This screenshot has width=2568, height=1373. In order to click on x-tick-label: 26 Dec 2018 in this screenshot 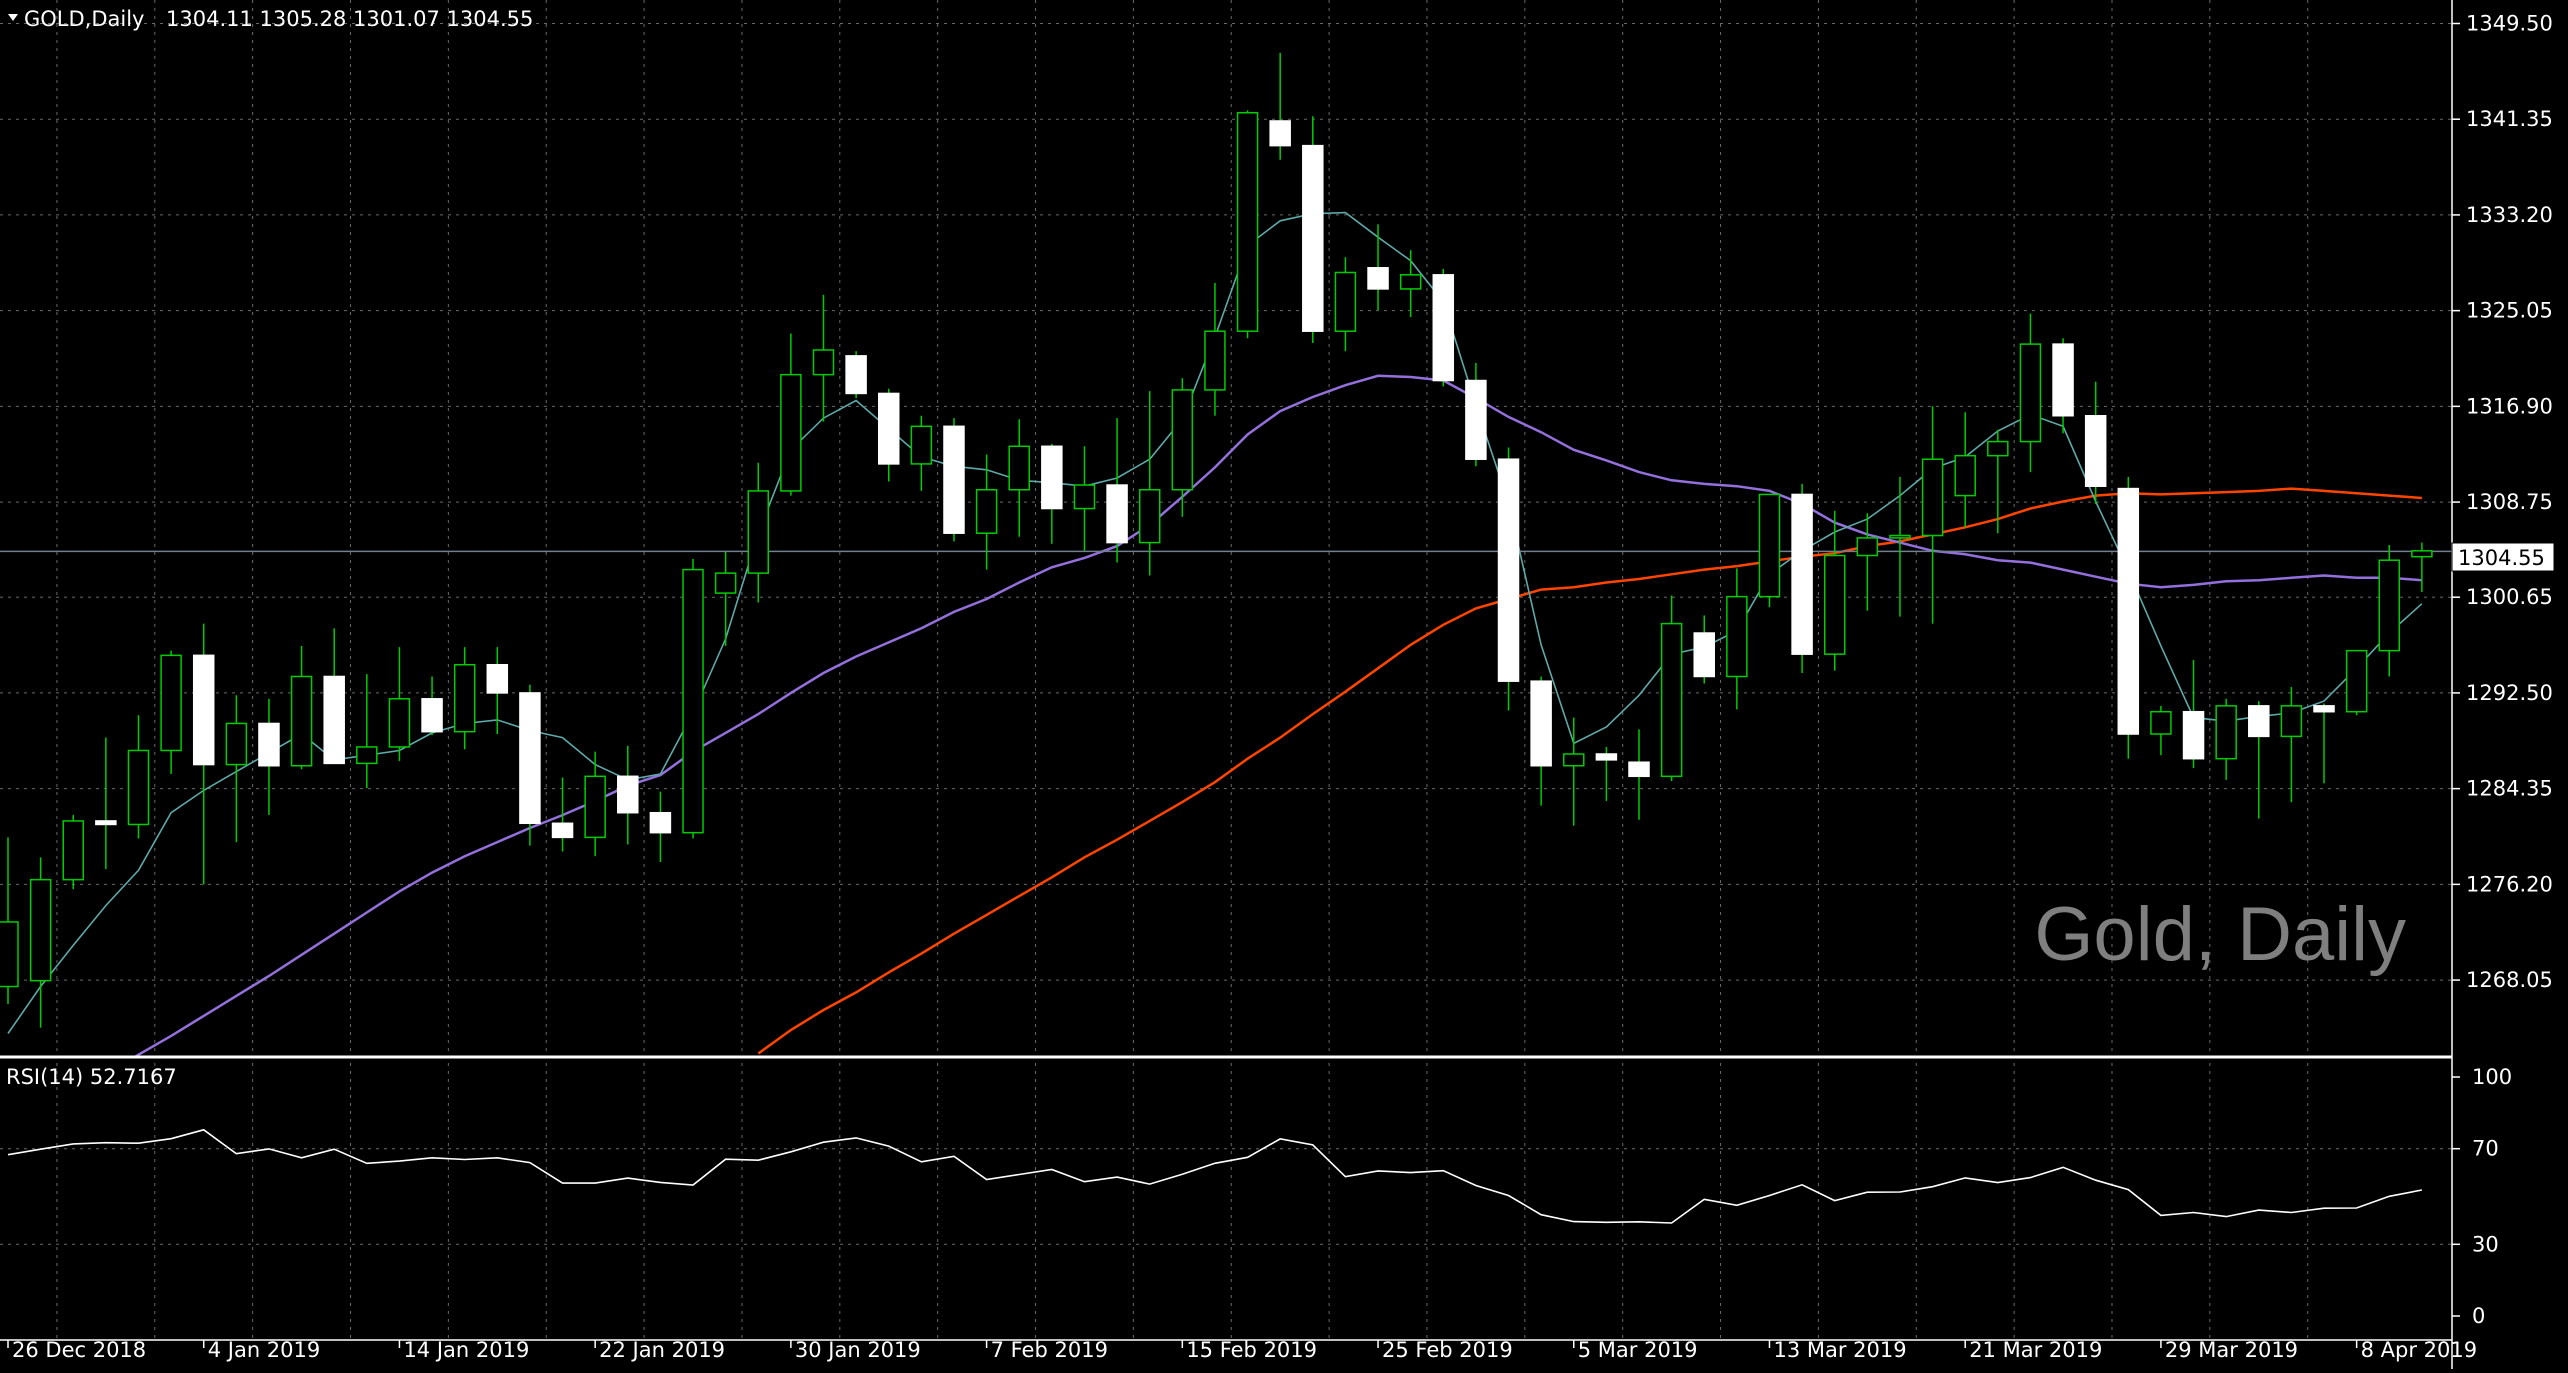, I will do `click(79, 1350)`.